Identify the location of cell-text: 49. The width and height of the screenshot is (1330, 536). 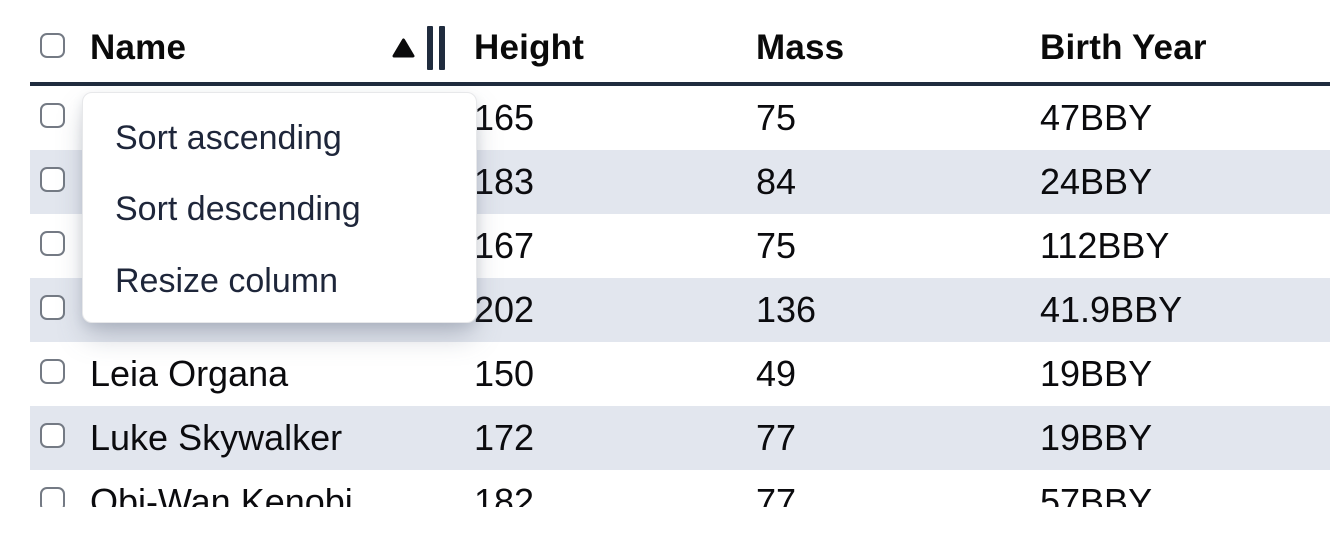
(776, 373).